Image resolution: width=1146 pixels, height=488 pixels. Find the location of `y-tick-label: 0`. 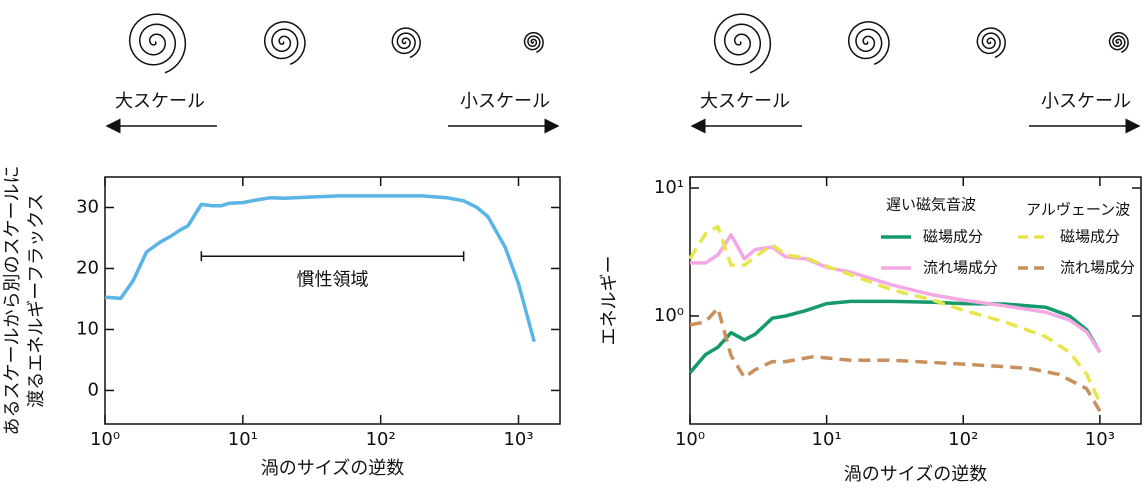

y-tick-label: 0 is located at coordinates (93, 389).